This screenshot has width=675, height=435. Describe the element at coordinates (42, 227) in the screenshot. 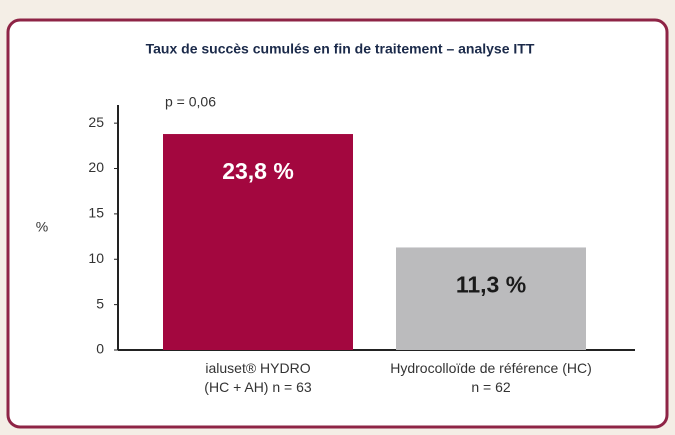

I see `y-axis-label: %` at that location.